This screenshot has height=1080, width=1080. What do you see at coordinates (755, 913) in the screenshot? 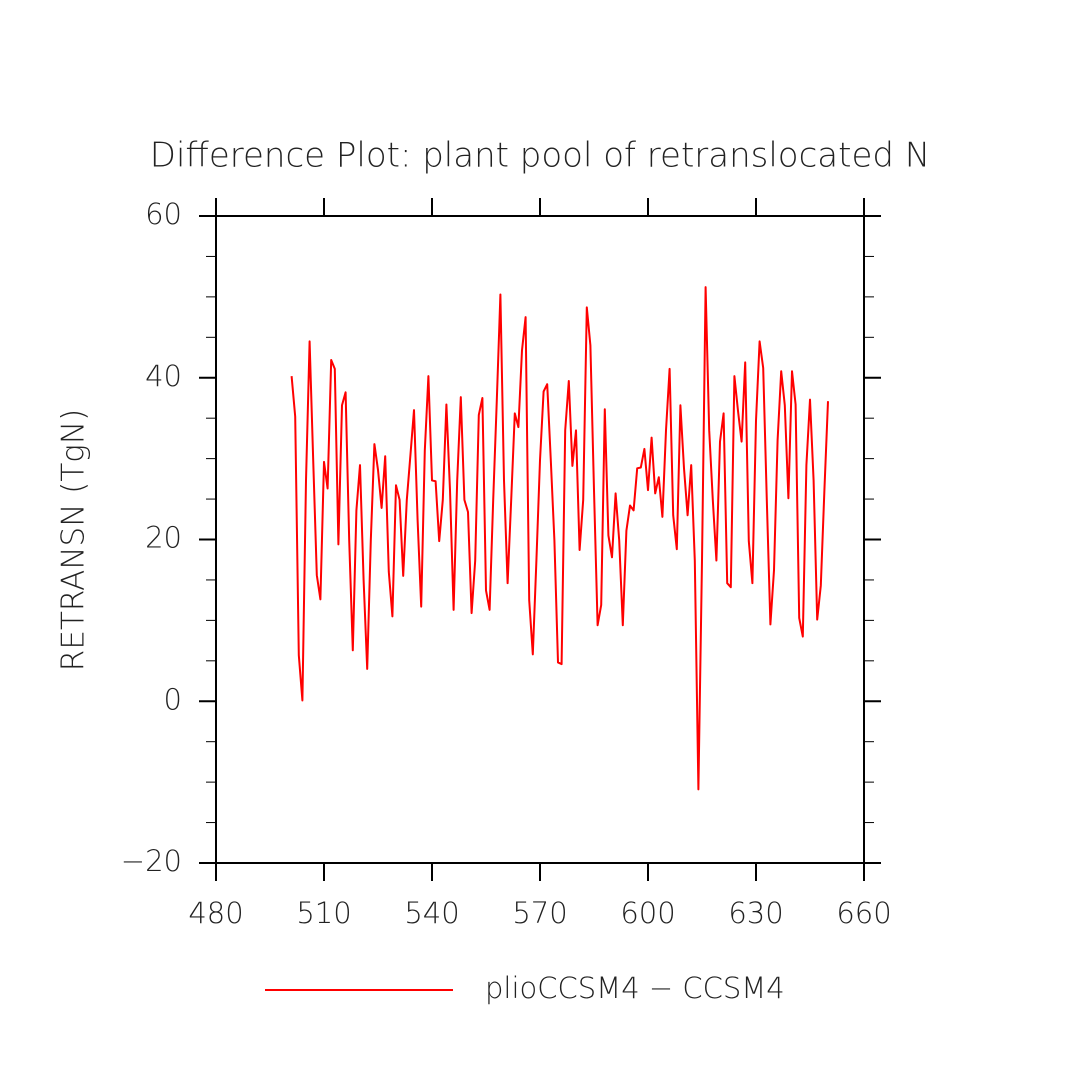
I see `x-tick-label: 630` at bounding box center [755, 913].